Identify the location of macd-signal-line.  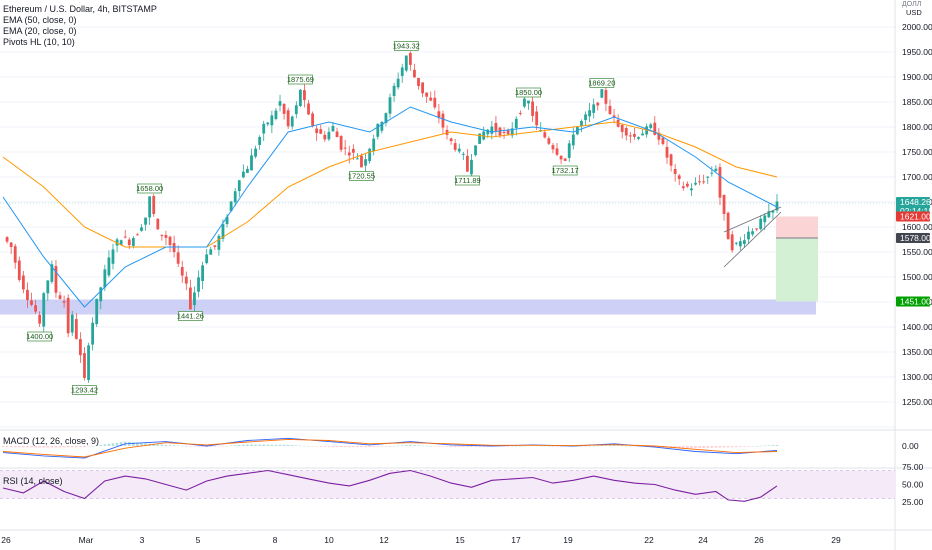
(390, 448).